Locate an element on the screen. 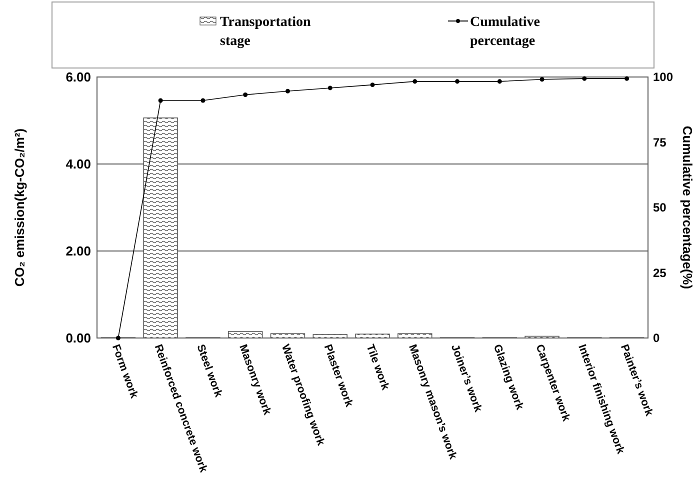 The image size is (694, 491). x-tick-label: Tile work is located at coordinates (378, 367).